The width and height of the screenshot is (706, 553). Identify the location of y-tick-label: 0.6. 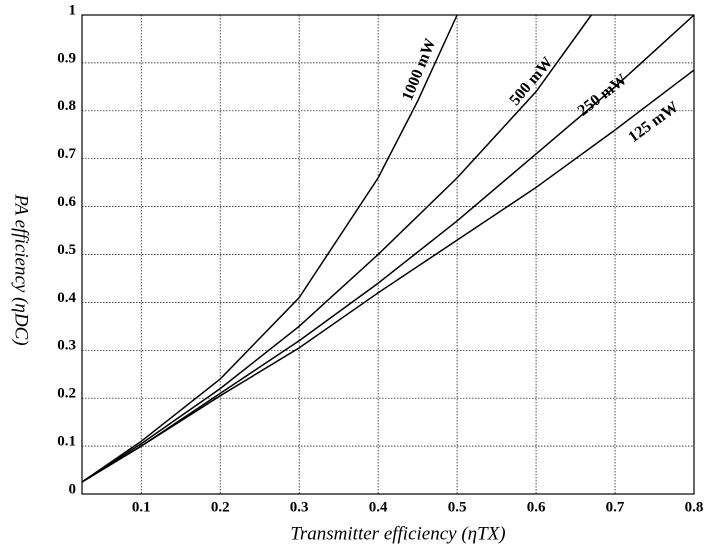
(66, 202).